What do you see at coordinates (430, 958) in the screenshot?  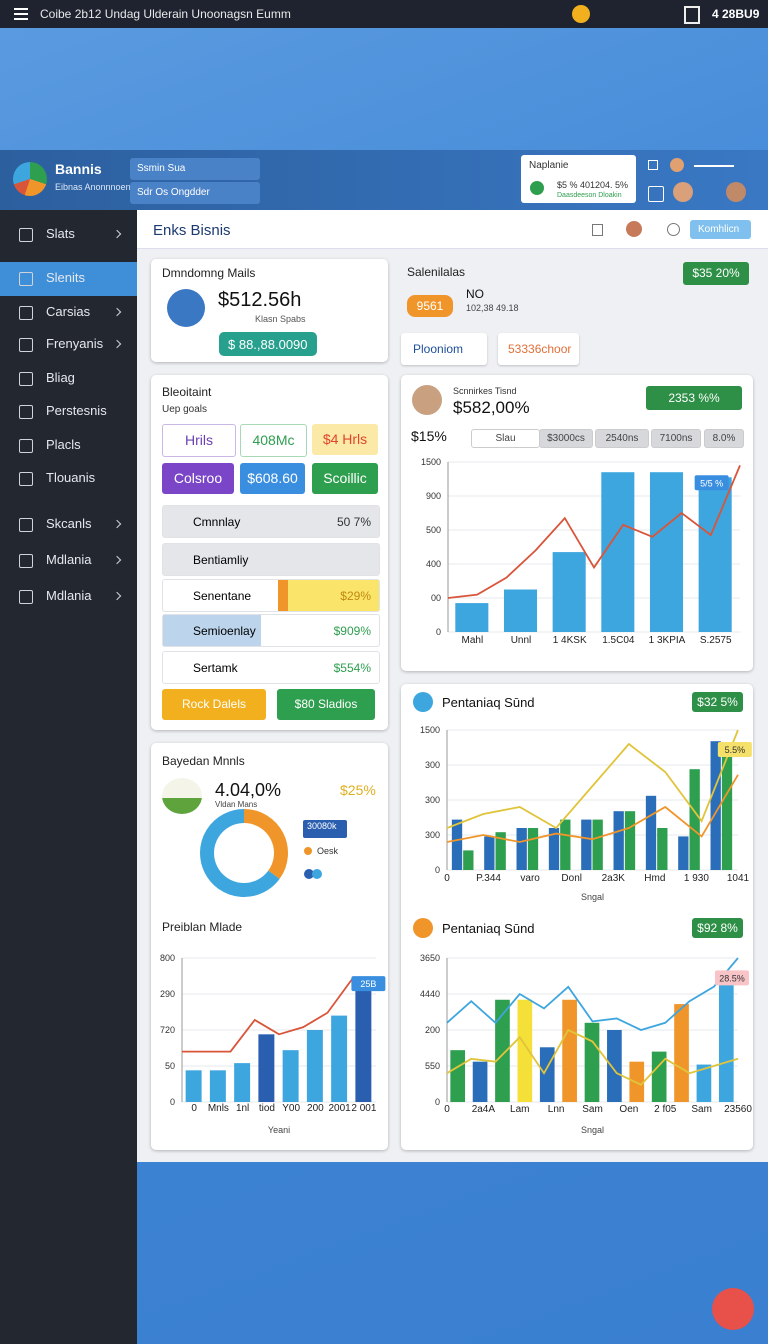 I see `y-tick-label: 3650` at bounding box center [430, 958].